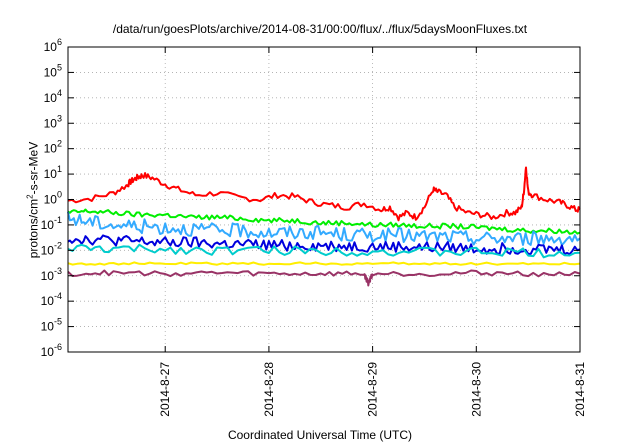  What do you see at coordinates (33, 228) in the screenshot?
I see `y-axis-label-pre: protons/cm` at bounding box center [33, 228].